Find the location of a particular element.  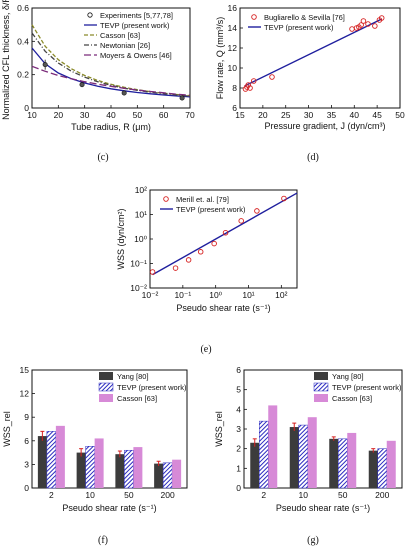

y-tick-label: 16 is located at coordinates (233, 8).